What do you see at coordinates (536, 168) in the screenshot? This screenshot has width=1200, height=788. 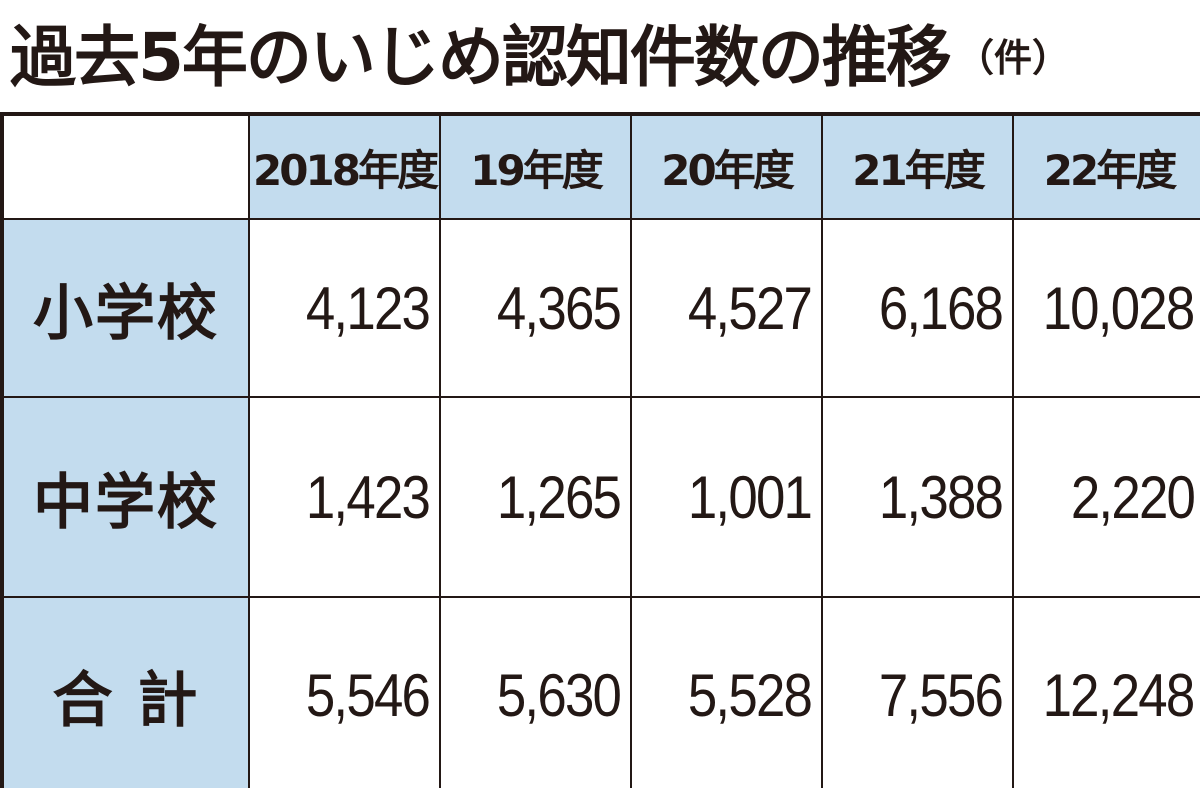 I see `column-header-2019: 19年度` at bounding box center [536, 168].